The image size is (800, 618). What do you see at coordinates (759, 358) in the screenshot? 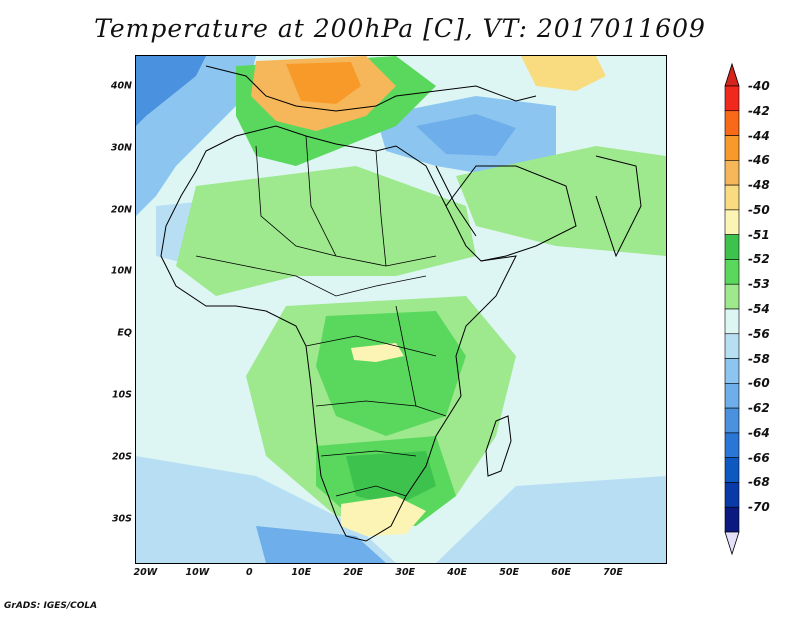
I see `colorbar-label: -58` at bounding box center [759, 358].